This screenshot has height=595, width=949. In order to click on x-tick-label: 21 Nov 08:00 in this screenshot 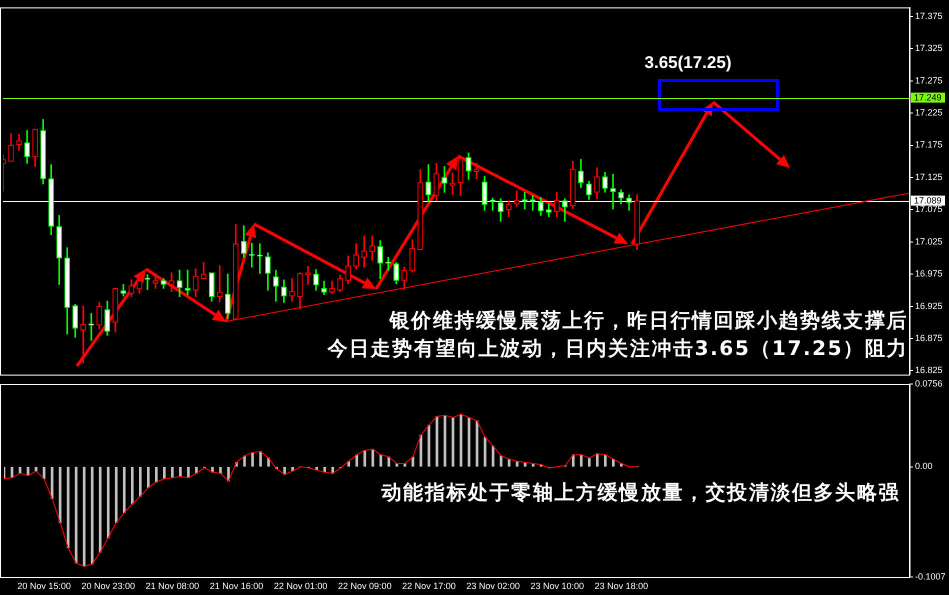, I will do `click(173, 585)`.